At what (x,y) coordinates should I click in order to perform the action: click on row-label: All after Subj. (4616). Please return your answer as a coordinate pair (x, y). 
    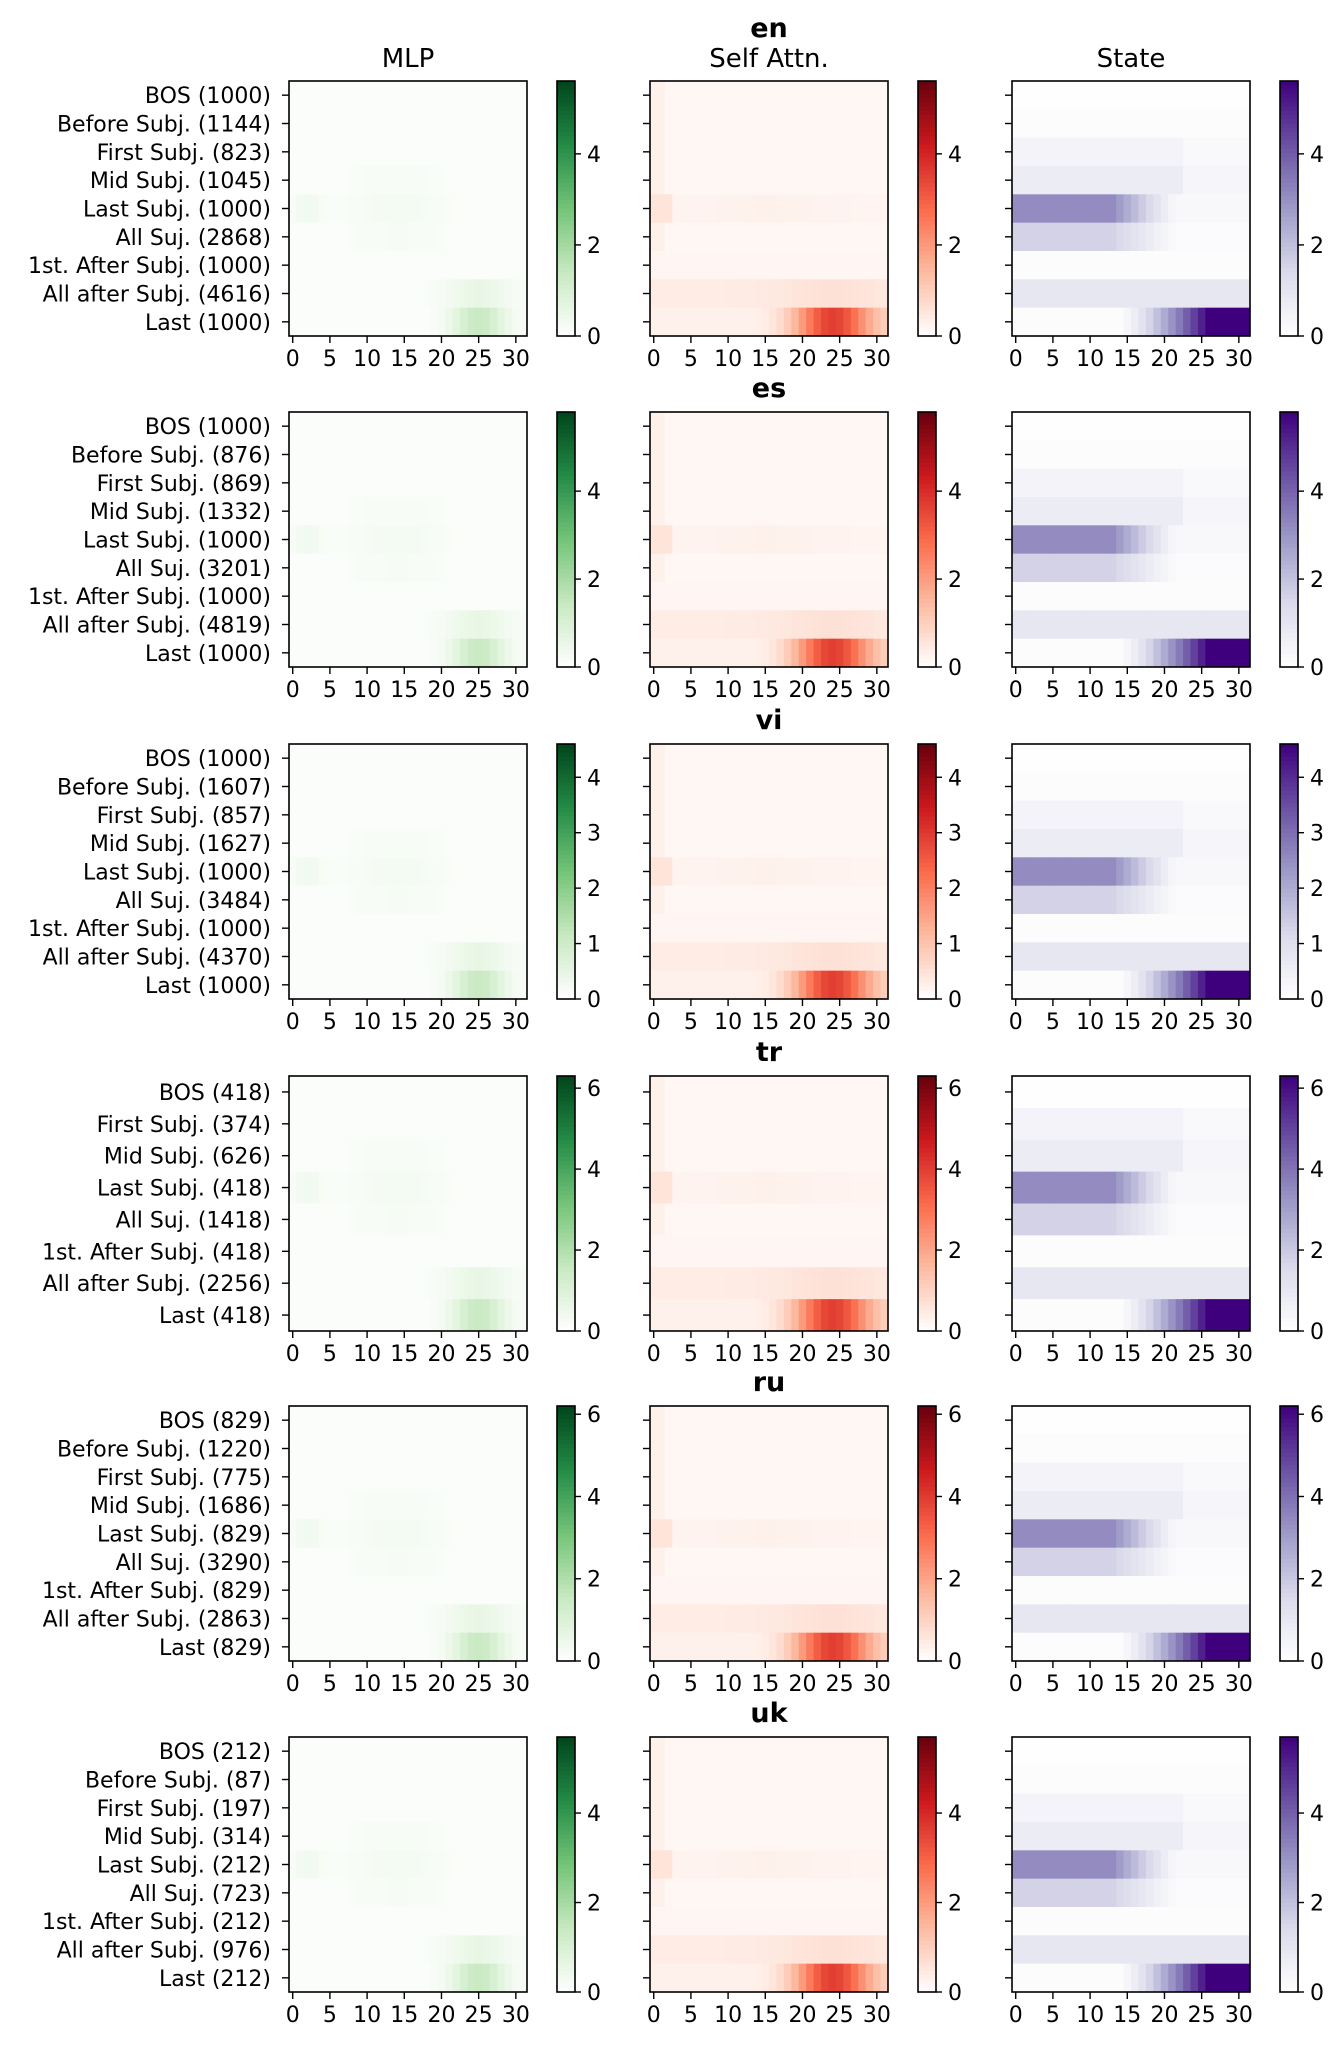
    Looking at the image, I should click on (157, 295).